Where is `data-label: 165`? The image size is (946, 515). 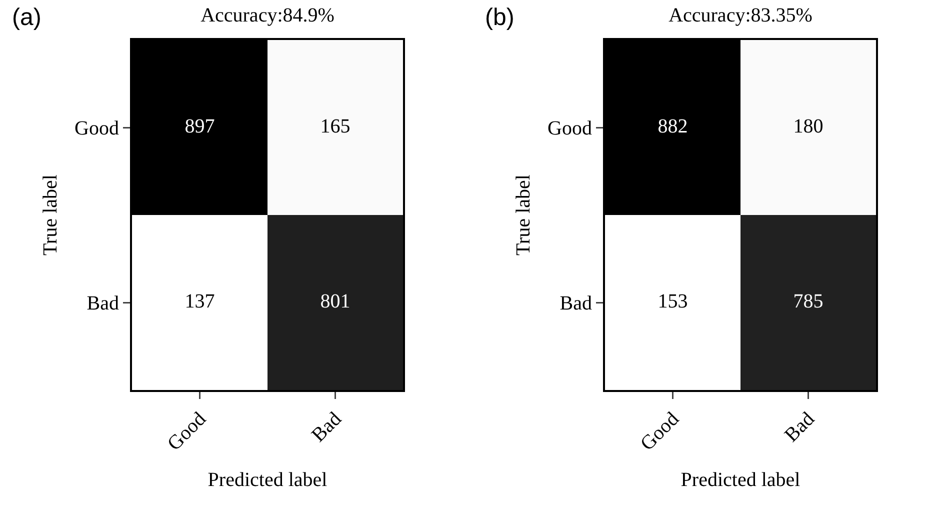
data-label: 165 is located at coordinates (335, 127).